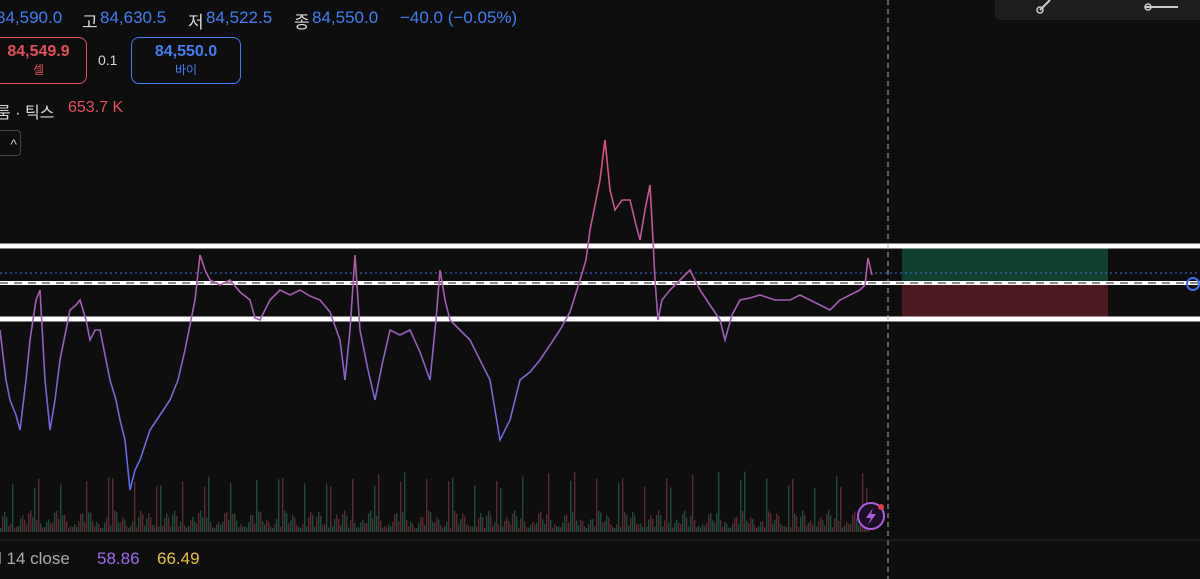 This screenshot has height=579, width=1200. Describe the element at coordinates (10, 143) in the screenshot. I see `collapse-button: ^` at that location.